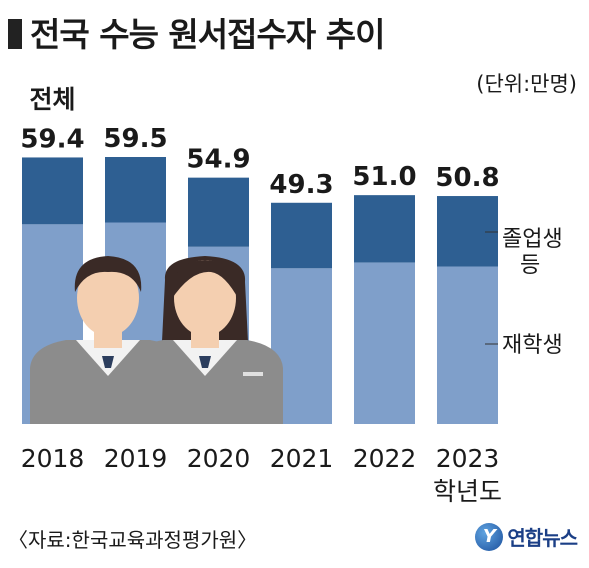 This screenshot has height=568, width=589. I want to click on total-value-label: 54.9, so click(218, 160).